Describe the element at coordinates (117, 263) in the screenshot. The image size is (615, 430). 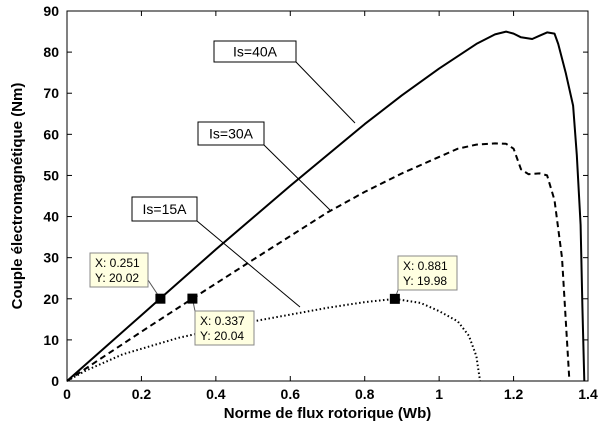
I see `datatip-x-text: X: 0.251` at that location.